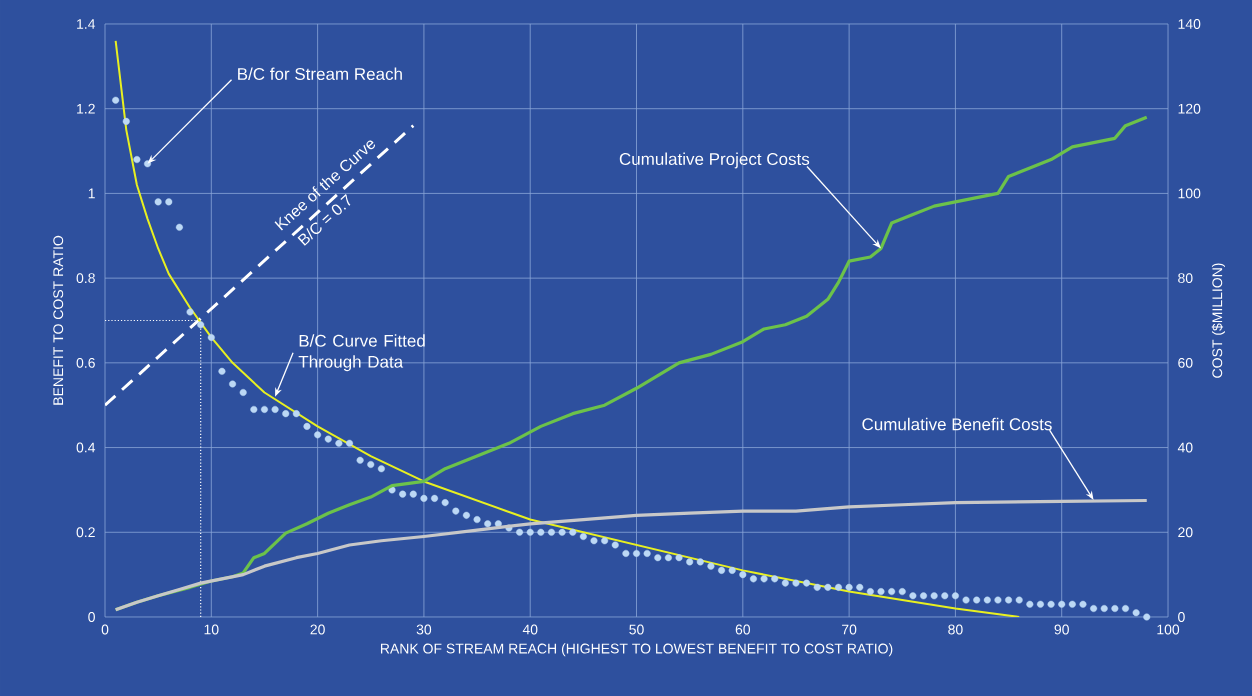 This screenshot has width=1252, height=696. Describe the element at coordinates (1218, 320) in the screenshot. I see `y2-axis-title: COST ($MILLION)` at that location.